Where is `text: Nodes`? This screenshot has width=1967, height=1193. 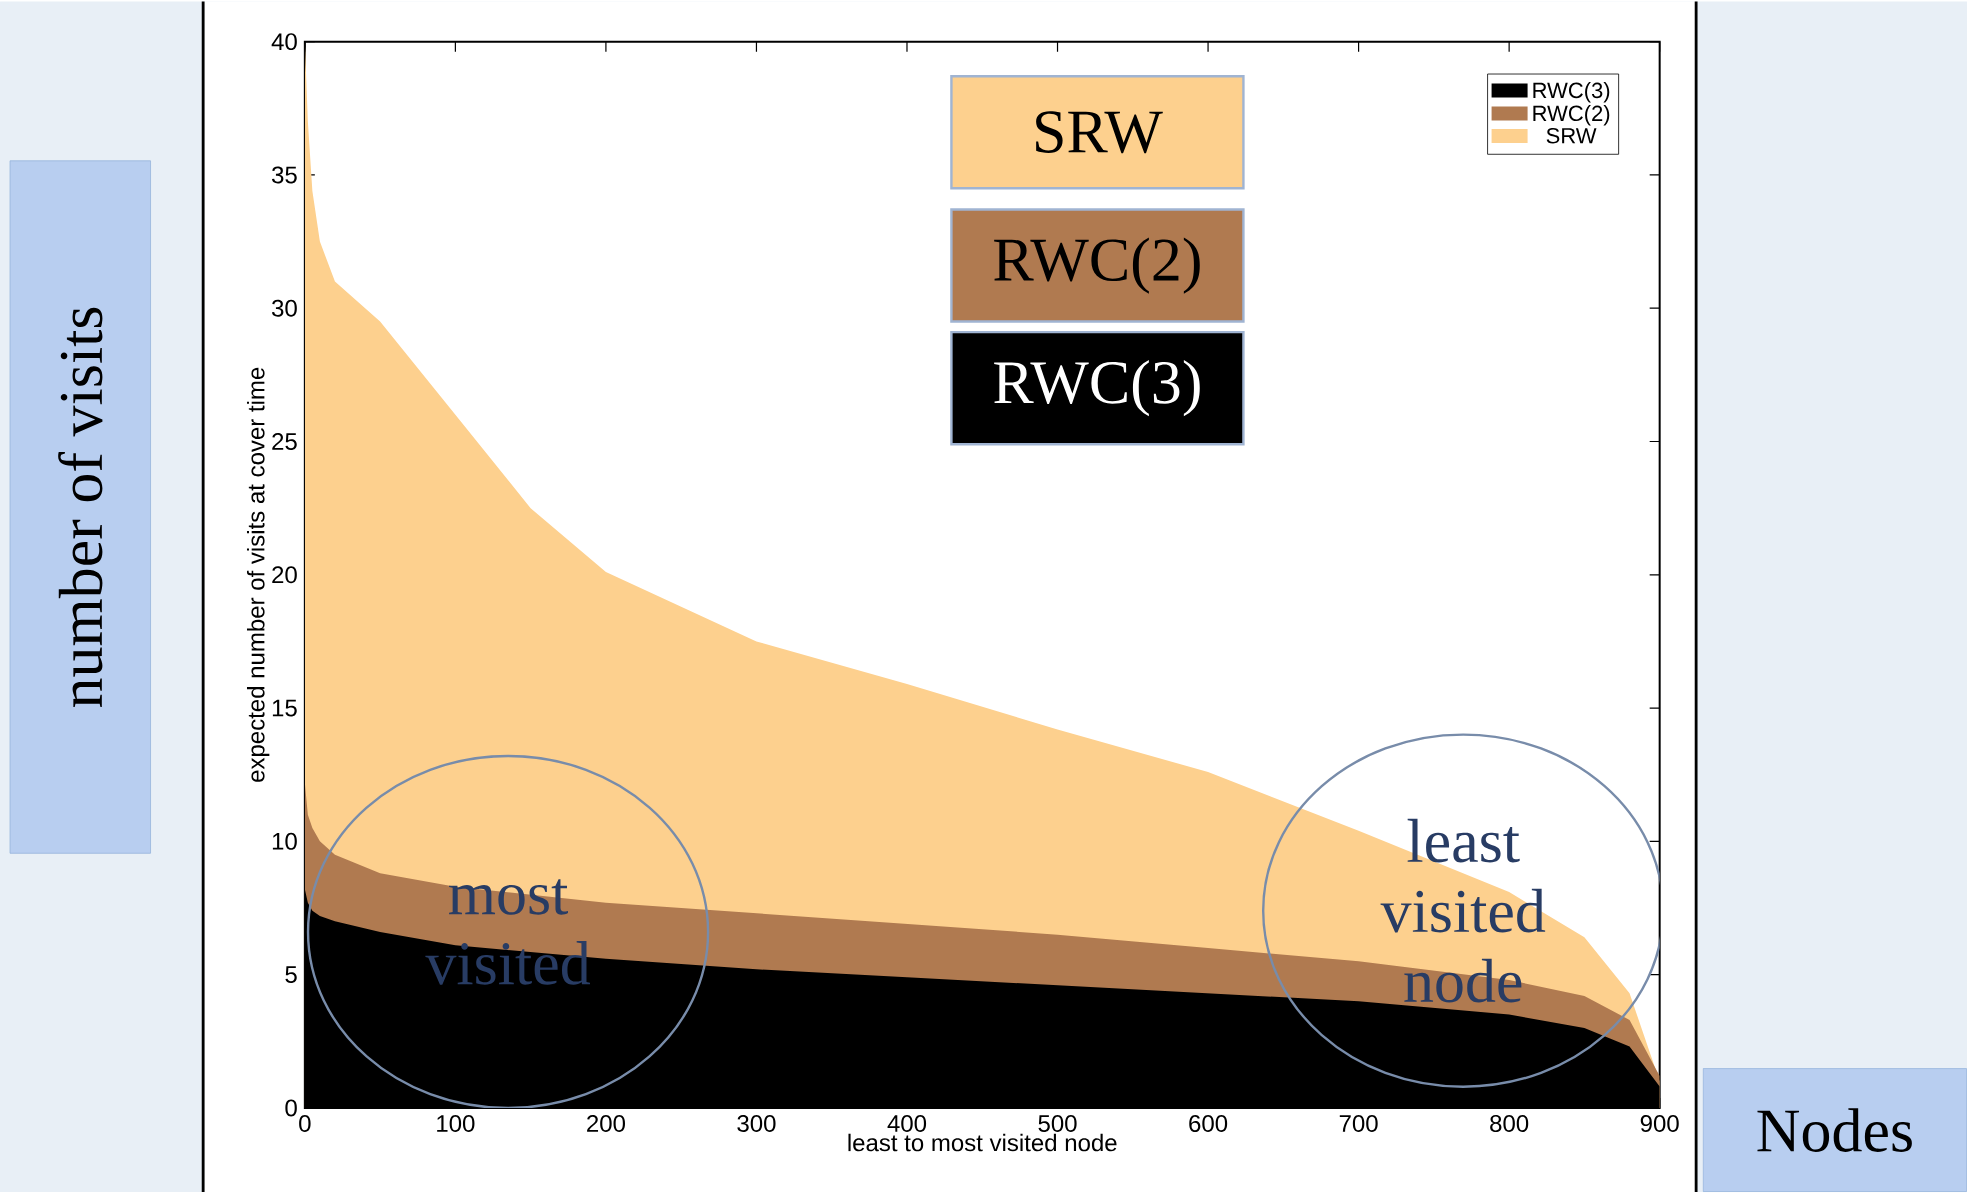
text: Nodes is located at coordinates (1834, 1130).